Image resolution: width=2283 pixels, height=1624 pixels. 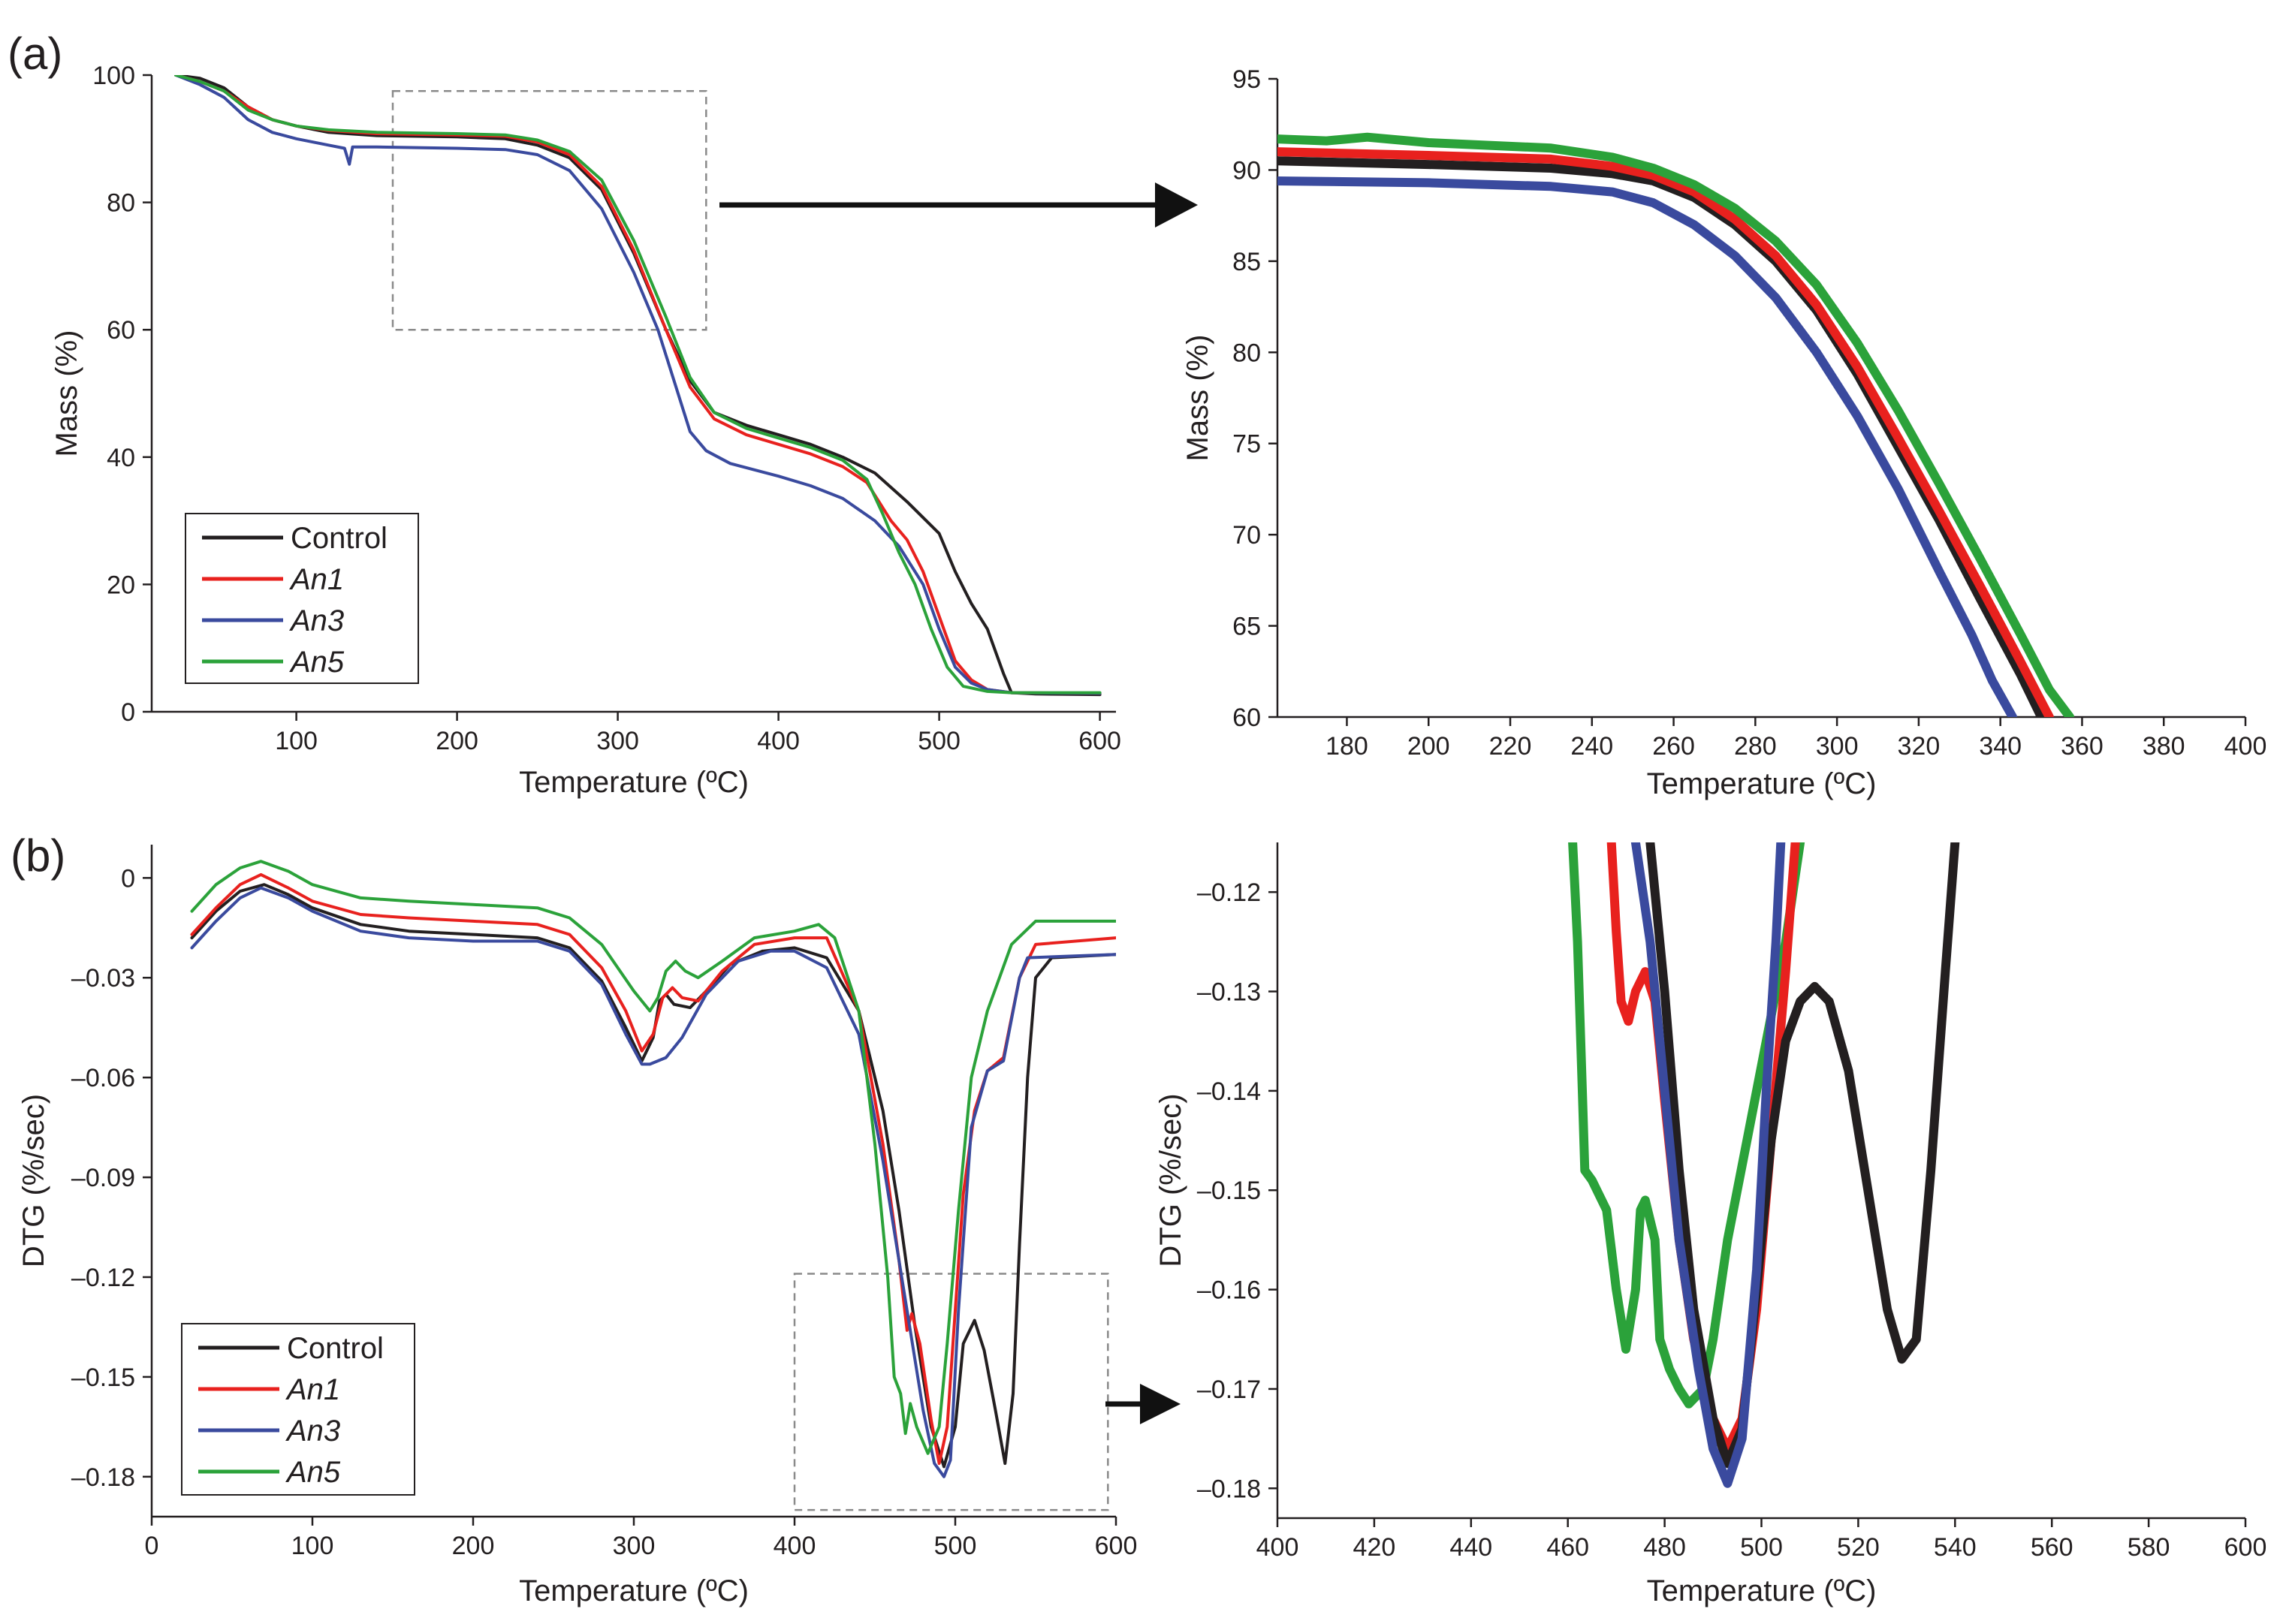 I want to click on x-tick-label: 220, so click(x=1510, y=746).